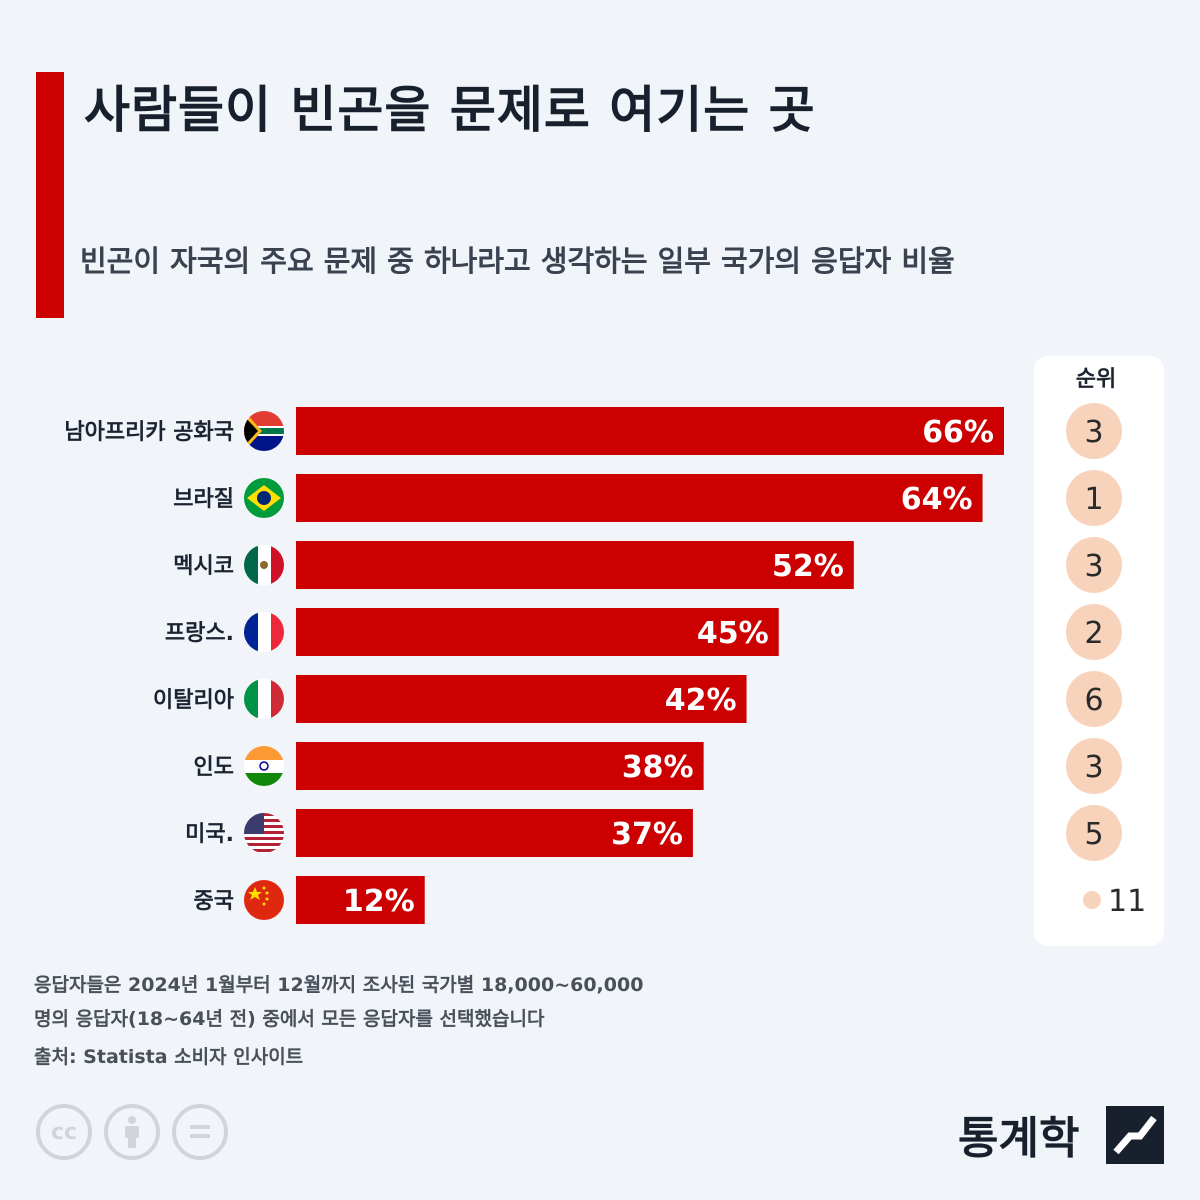  What do you see at coordinates (194, 700) in the screenshot?
I see `country-label: 이탈리아` at bounding box center [194, 700].